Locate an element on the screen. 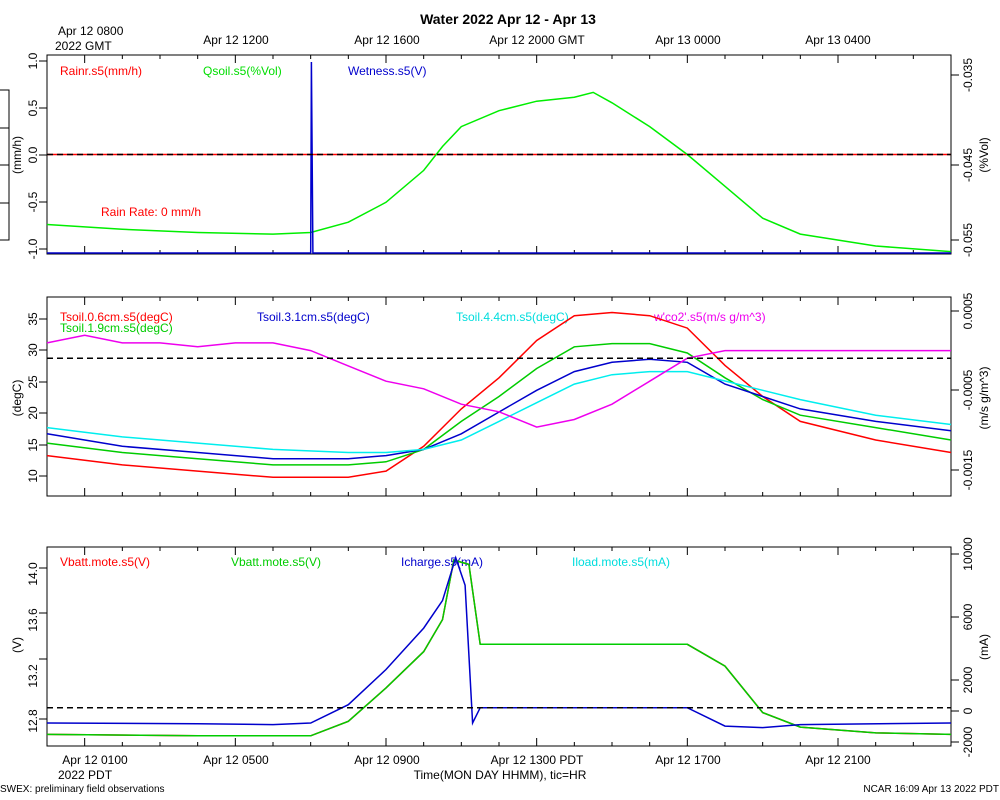 The width and height of the screenshot is (1000, 800). y-tick-label-right: -0.0015 is located at coordinates (968, 469).